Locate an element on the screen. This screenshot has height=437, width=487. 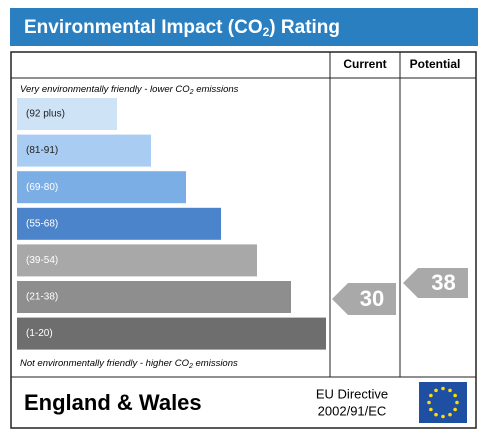
column-header: Potential is located at coordinates (435, 64).